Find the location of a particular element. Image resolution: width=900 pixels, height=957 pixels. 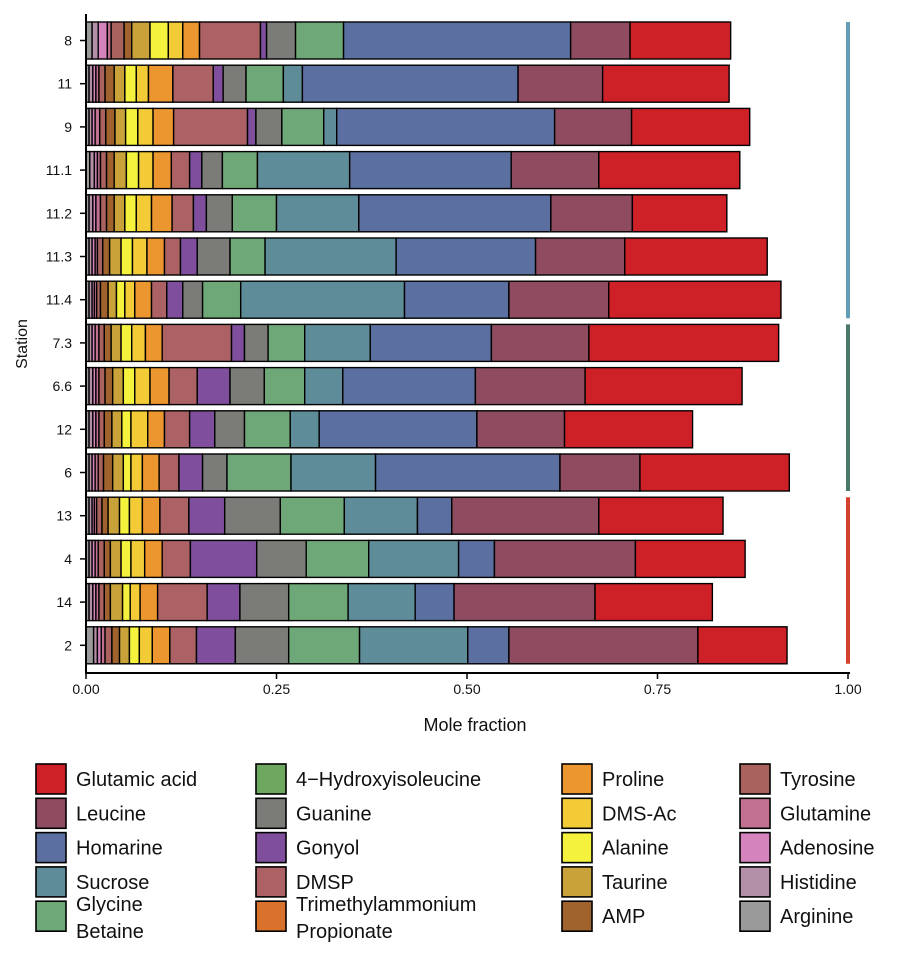

legend-label: Glutamine is located at coordinates (825, 814).